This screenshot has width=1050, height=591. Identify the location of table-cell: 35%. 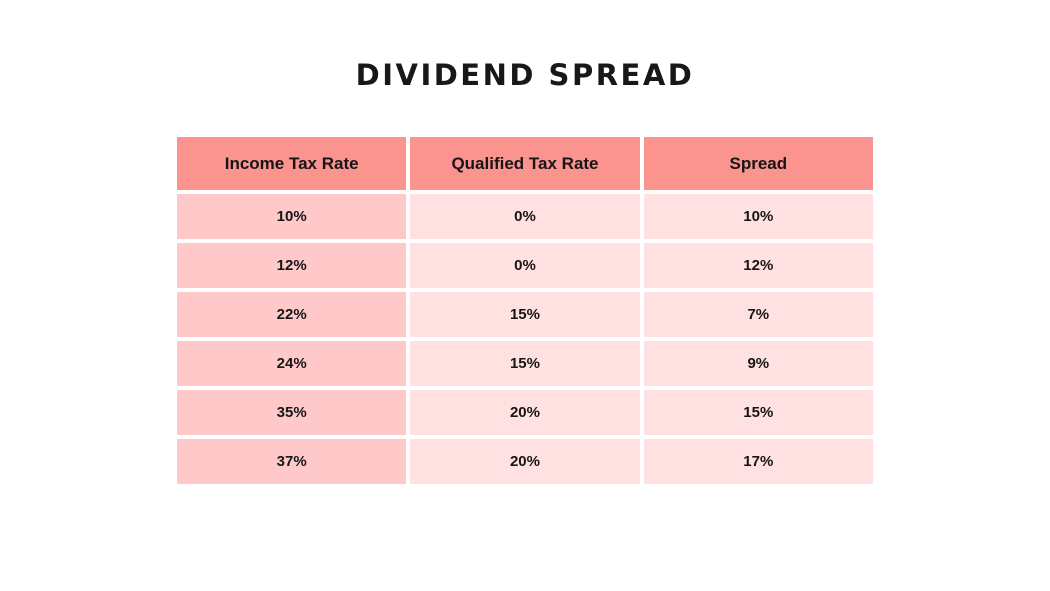
(292, 412).